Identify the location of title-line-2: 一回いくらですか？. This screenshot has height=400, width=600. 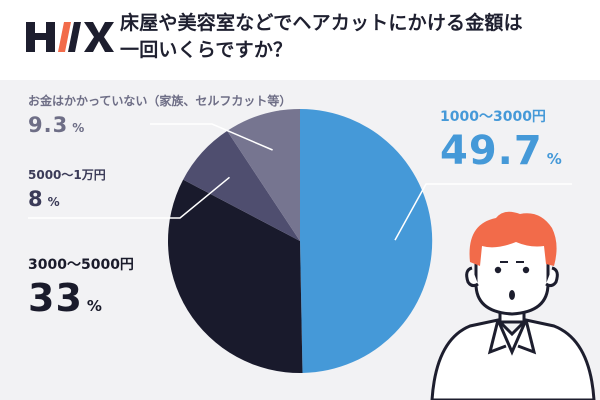
(206, 50).